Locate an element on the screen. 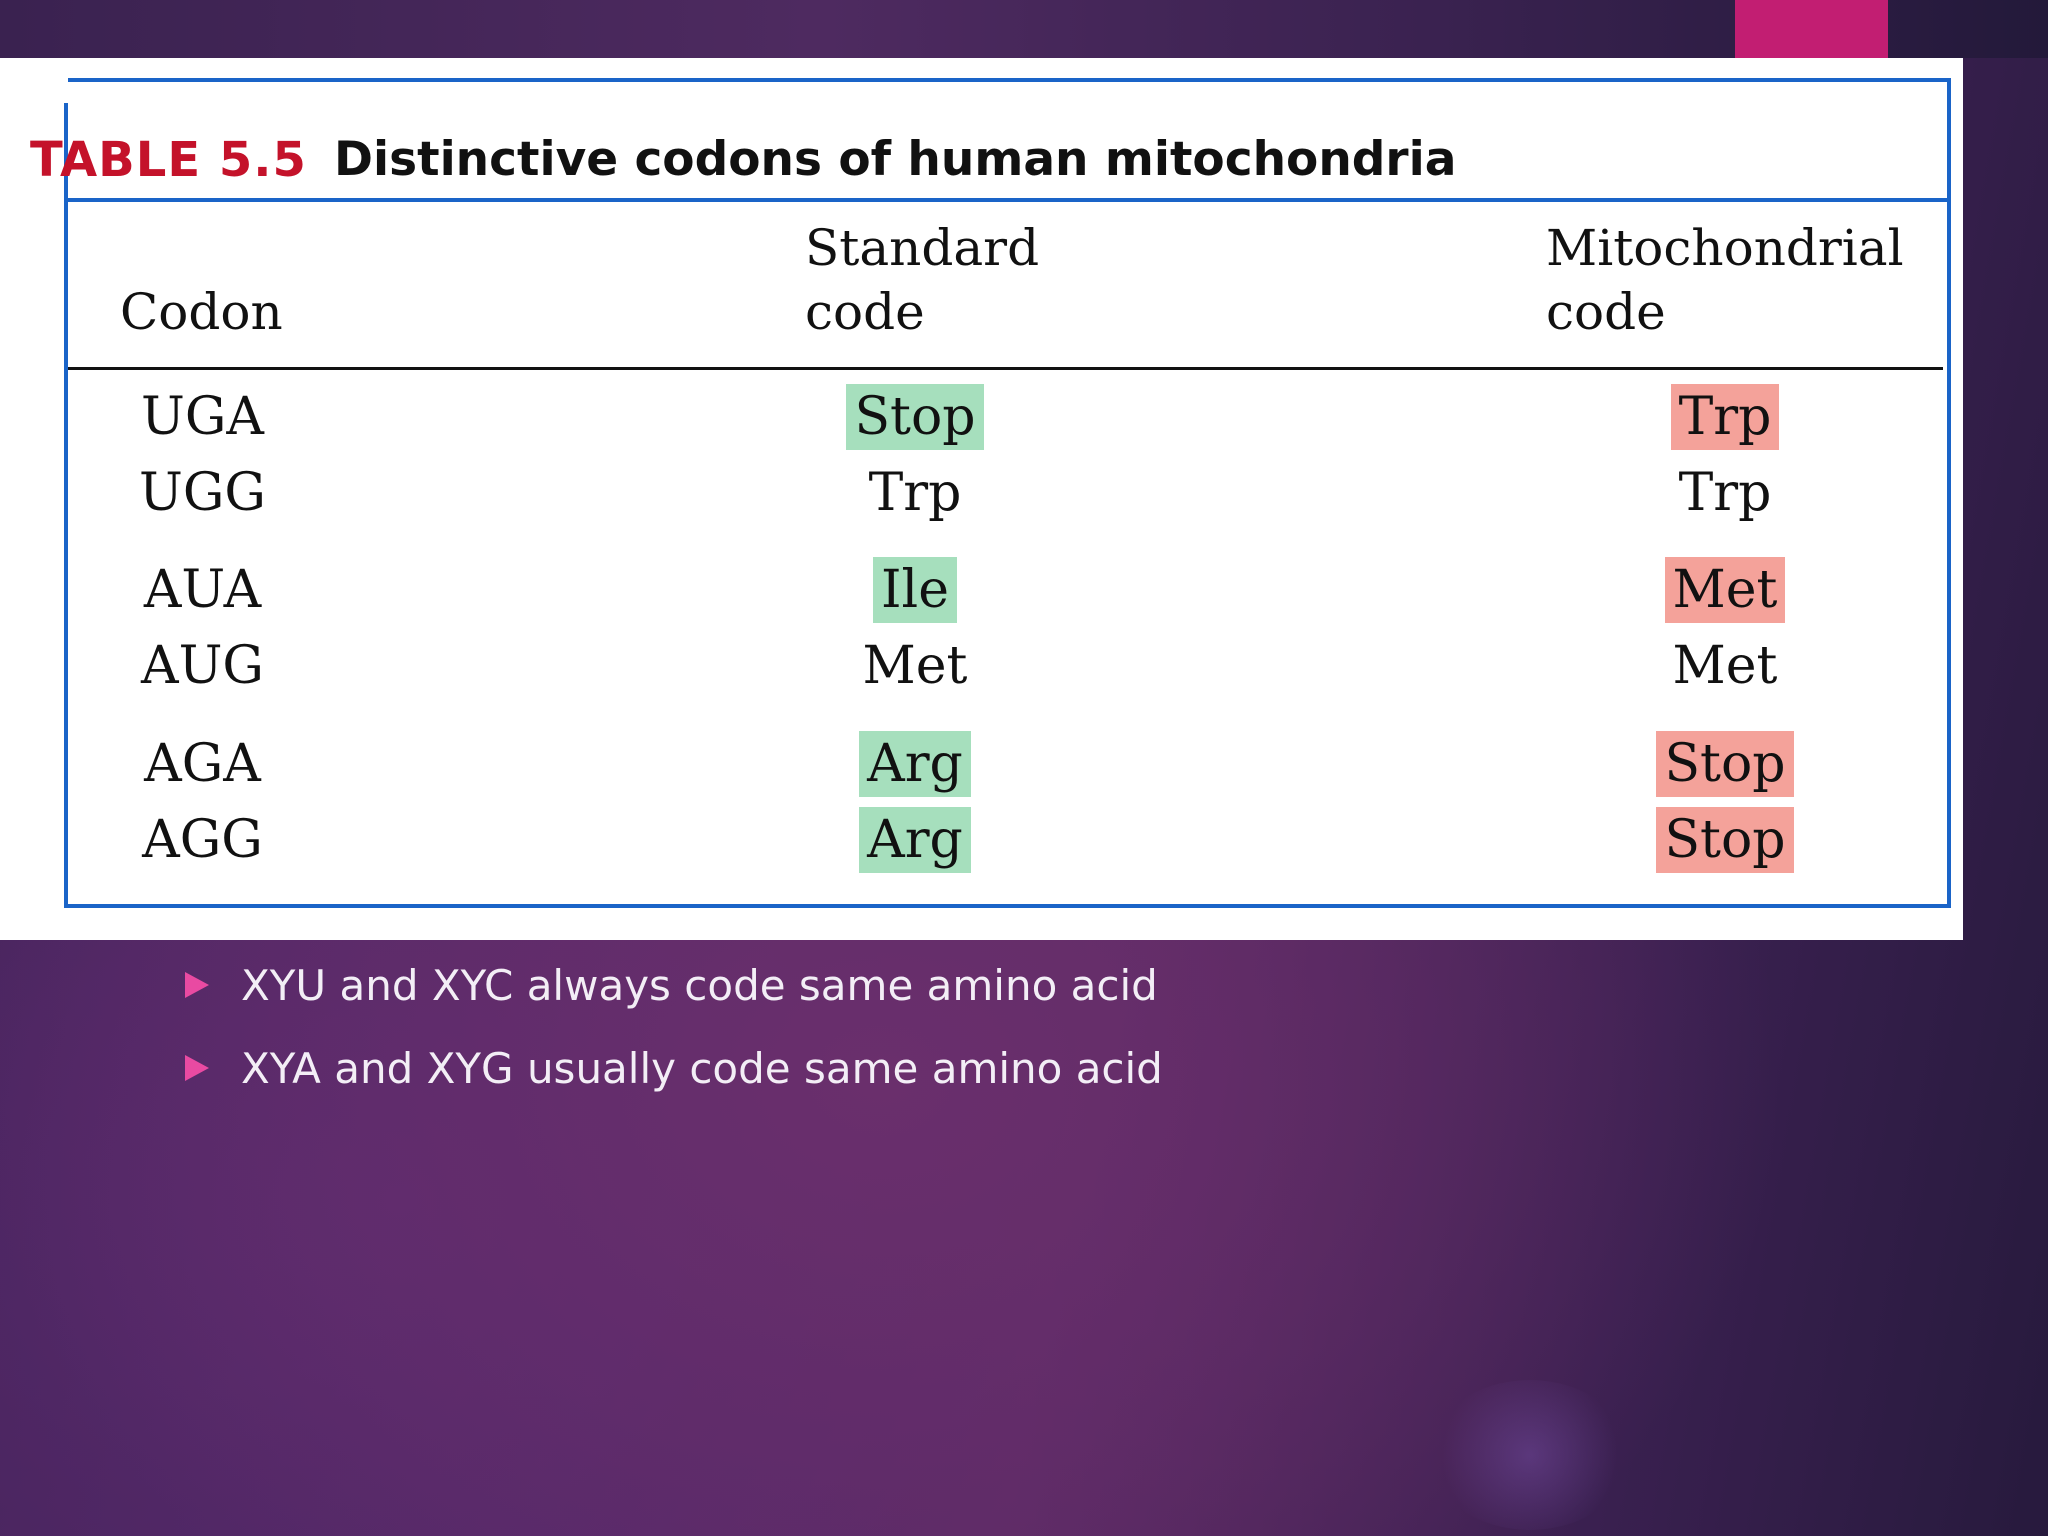 This screenshot has height=1536, width=2048. table-row-standard: Ile is located at coordinates (915, 590).